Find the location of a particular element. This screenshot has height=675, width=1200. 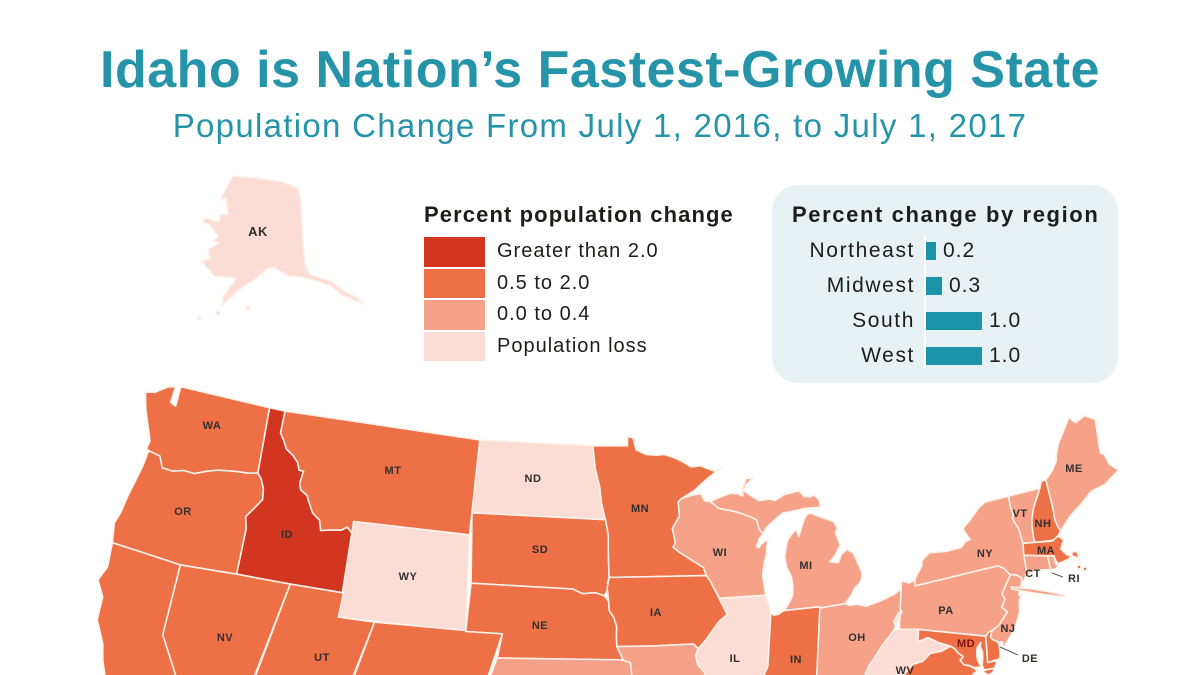

svg-text: AK is located at coordinates (258, 231).